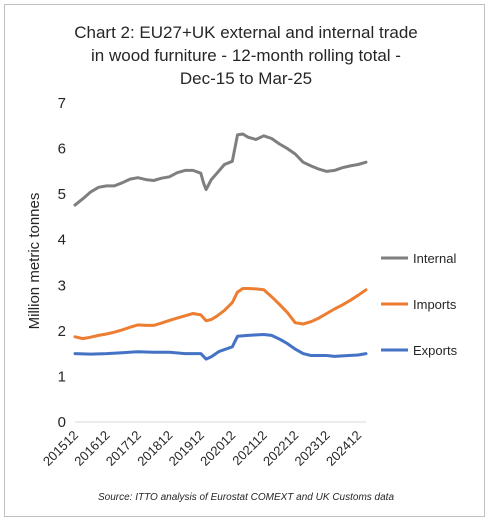  I want to click on series-line-internal, so click(220, 169).